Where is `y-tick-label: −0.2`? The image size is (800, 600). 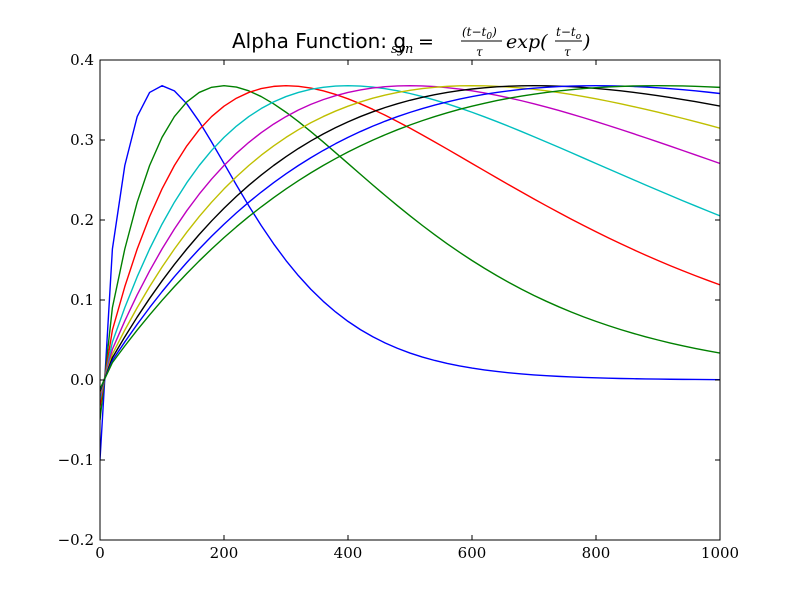 y-tick-label: −0.2 is located at coordinates (76, 540).